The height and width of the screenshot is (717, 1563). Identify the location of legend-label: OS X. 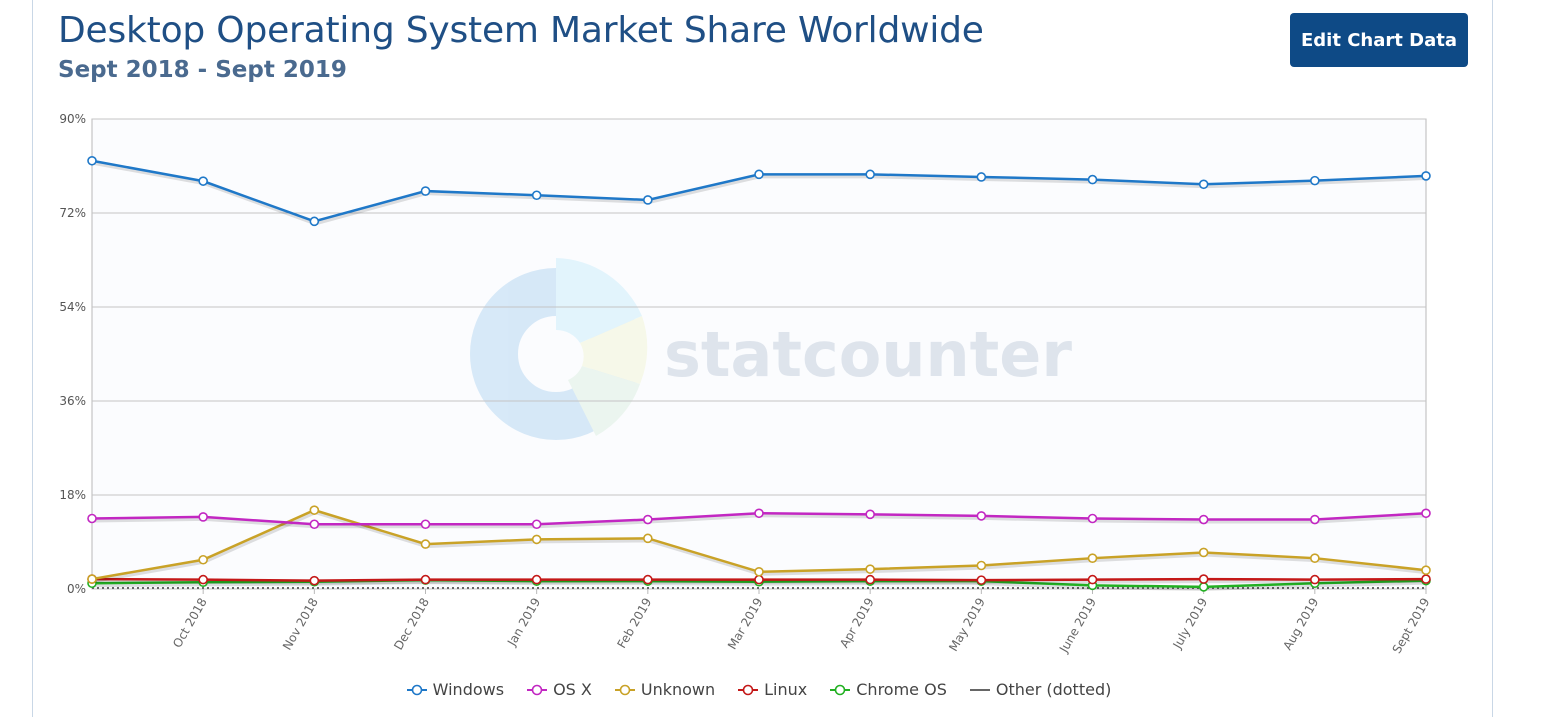
(572, 689).